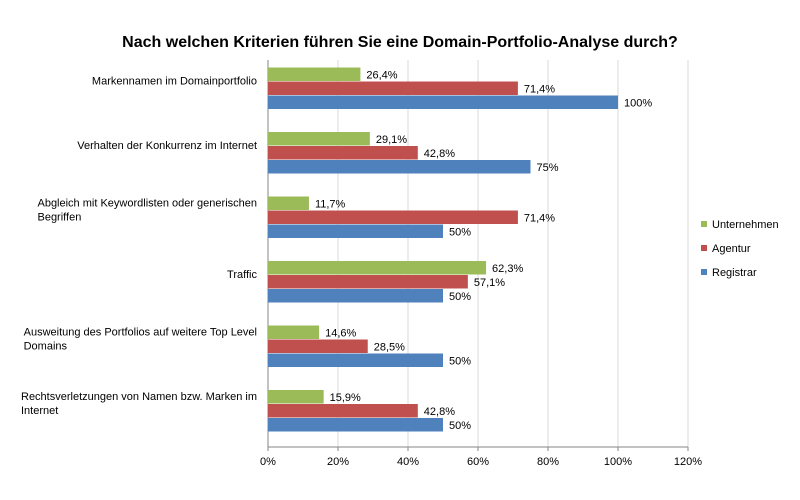 The height and width of the screenshot is (500, 800). What do you see at coordinates (59, 218) in the screenshot?
I see `category-label-line: Begriffen` at bounding box center [59, 218].